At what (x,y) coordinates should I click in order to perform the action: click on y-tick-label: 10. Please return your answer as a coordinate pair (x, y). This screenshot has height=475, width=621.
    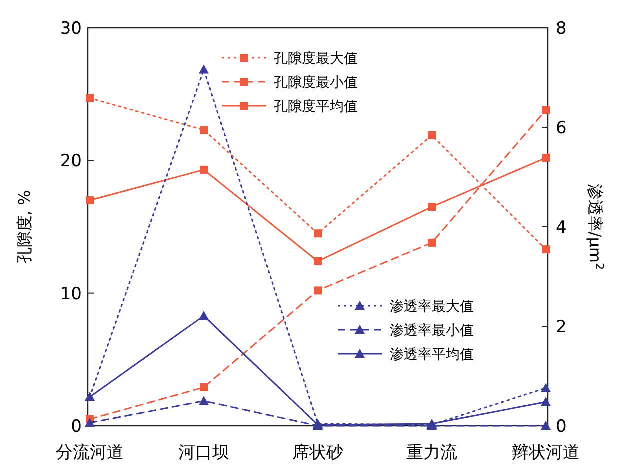
    Looking at the image, I should click on (71, 294).